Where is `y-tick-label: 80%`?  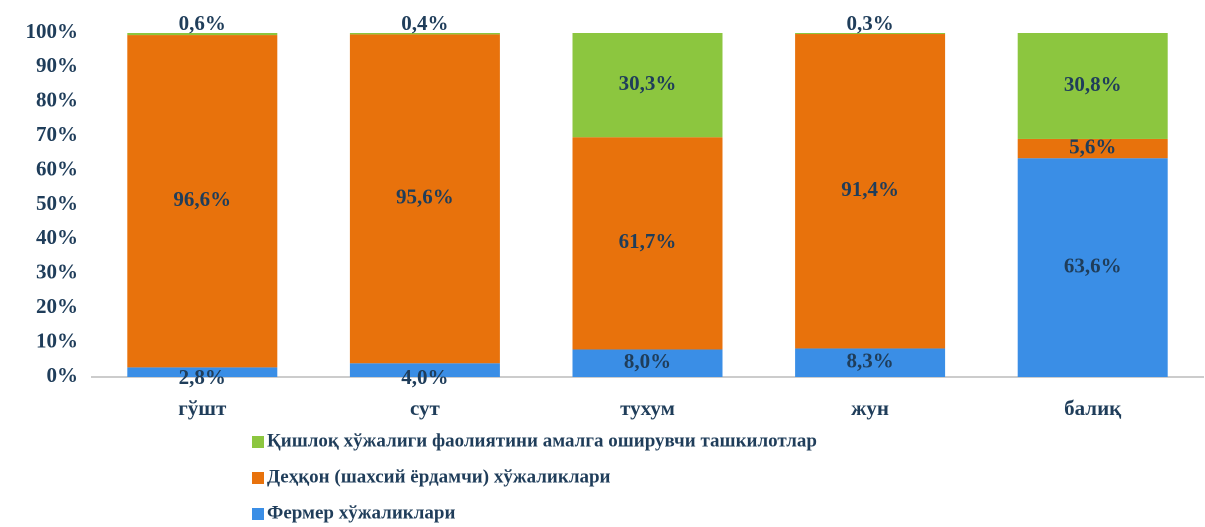 y-tick-label: 80% is located at coordinates (57, 100).